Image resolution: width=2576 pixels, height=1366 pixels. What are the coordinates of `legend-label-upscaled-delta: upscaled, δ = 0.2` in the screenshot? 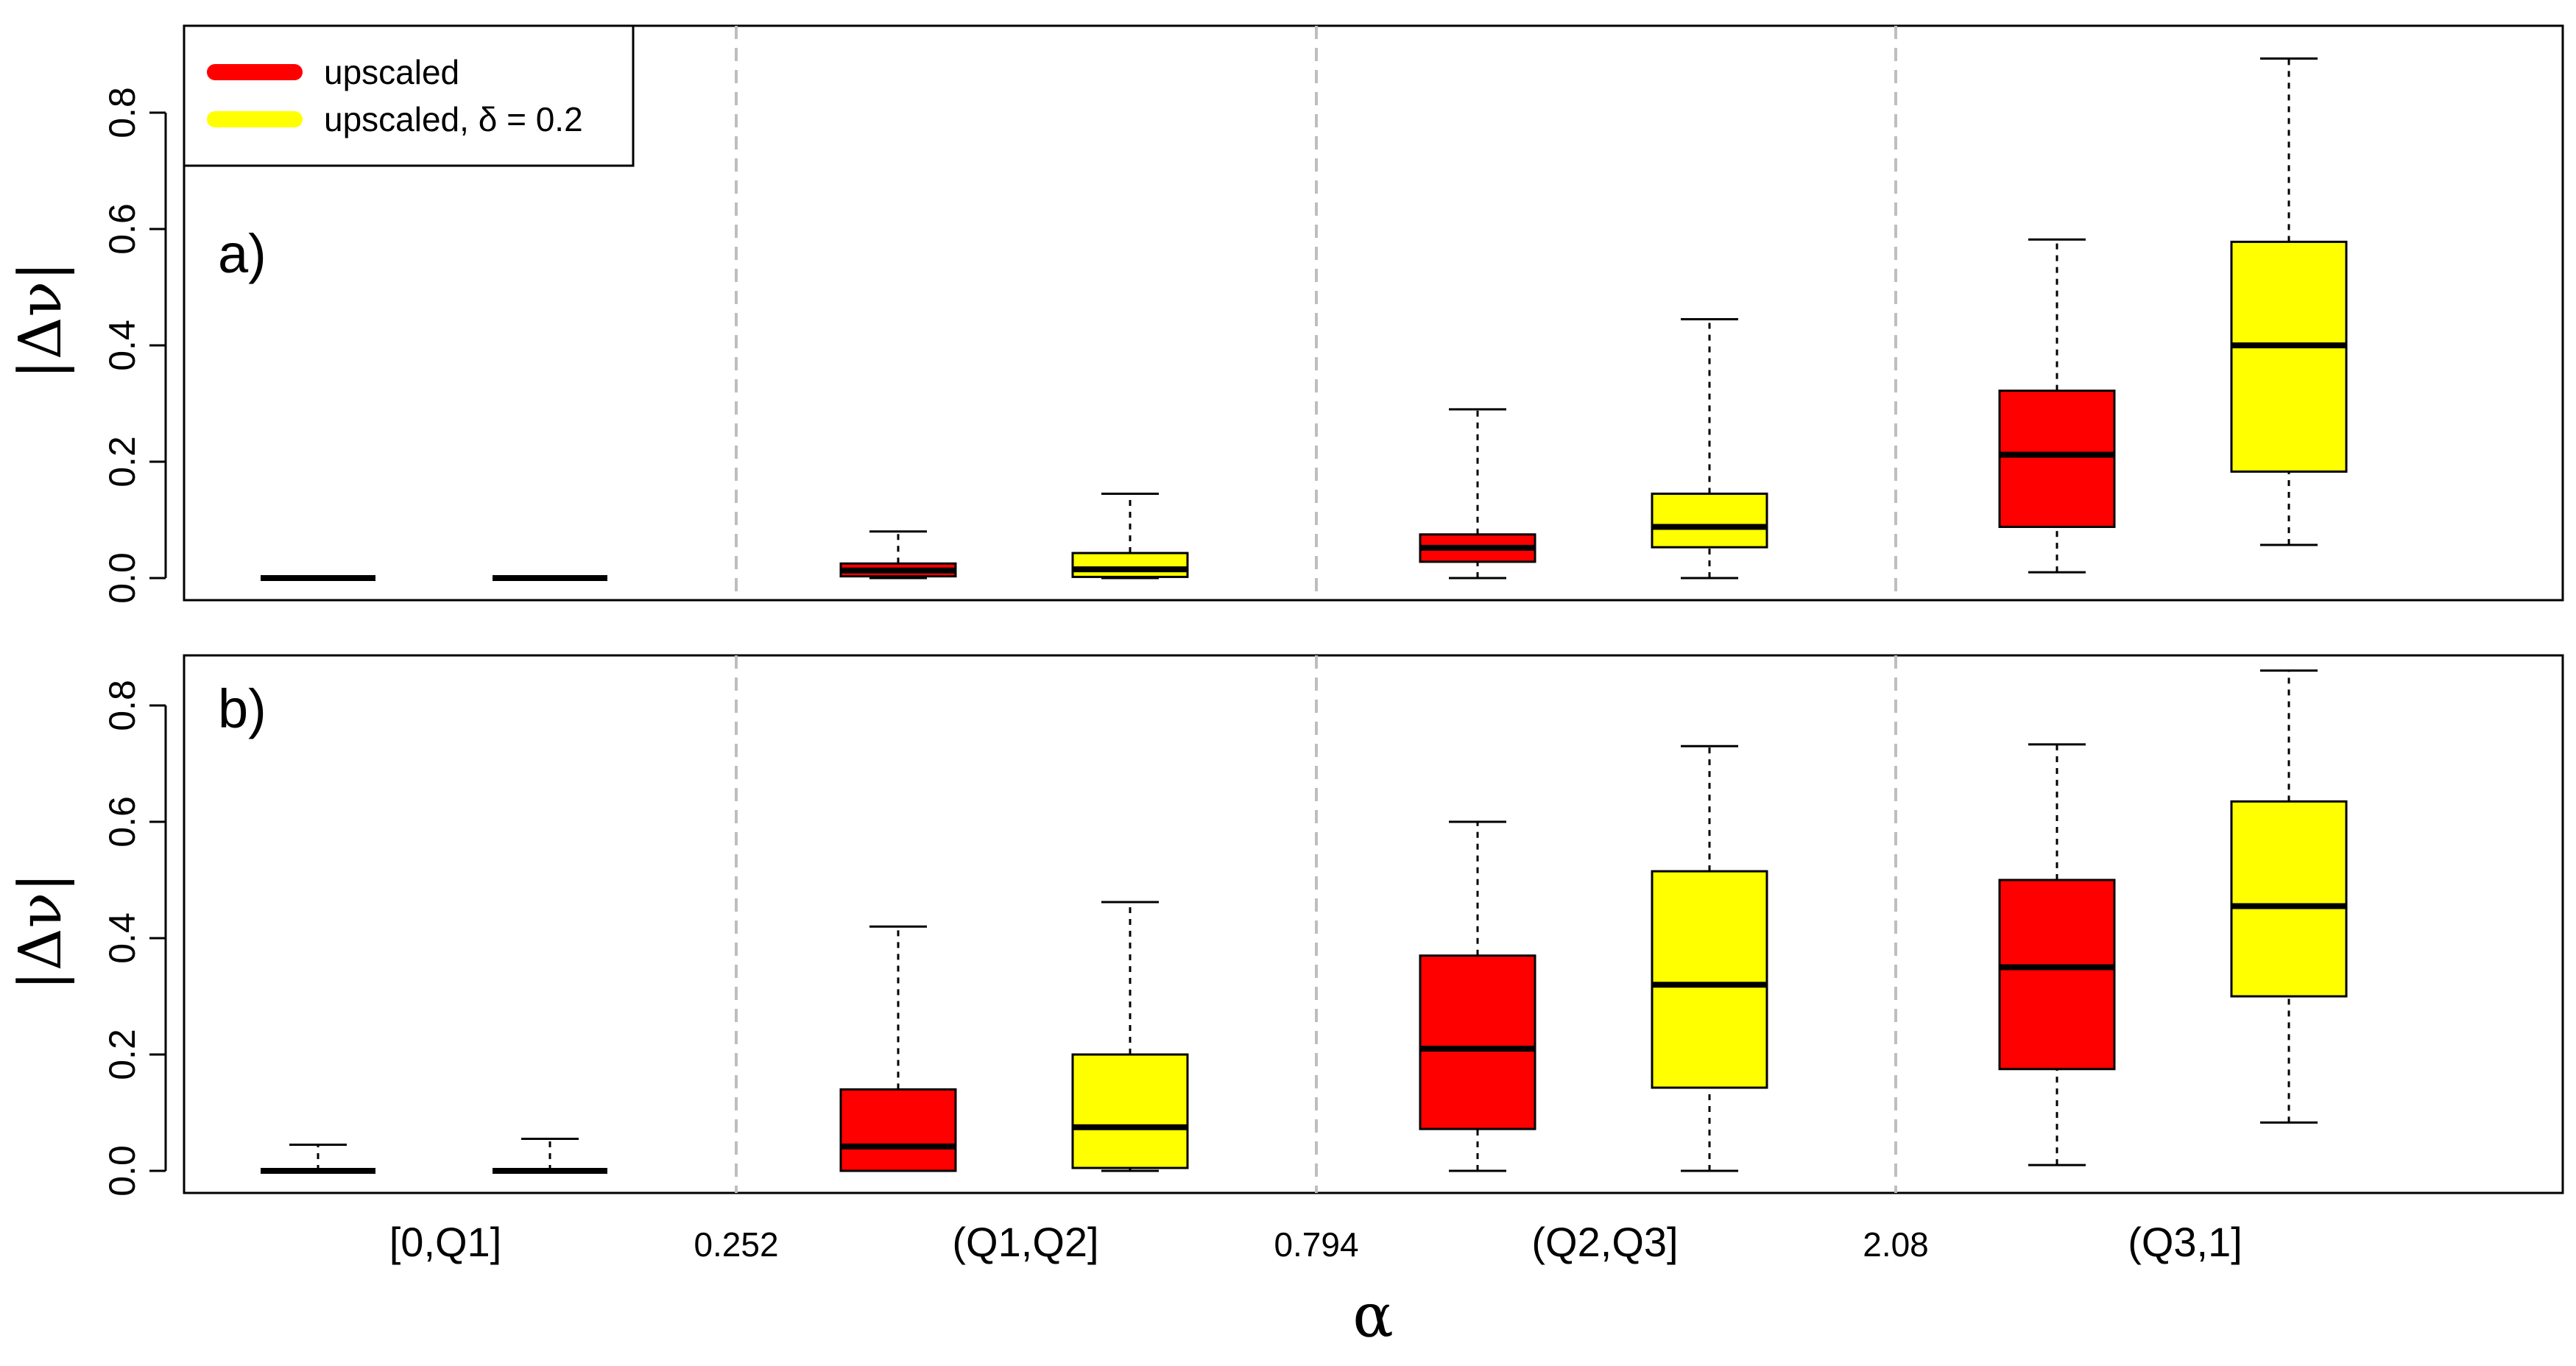 It's located at (453, 119).